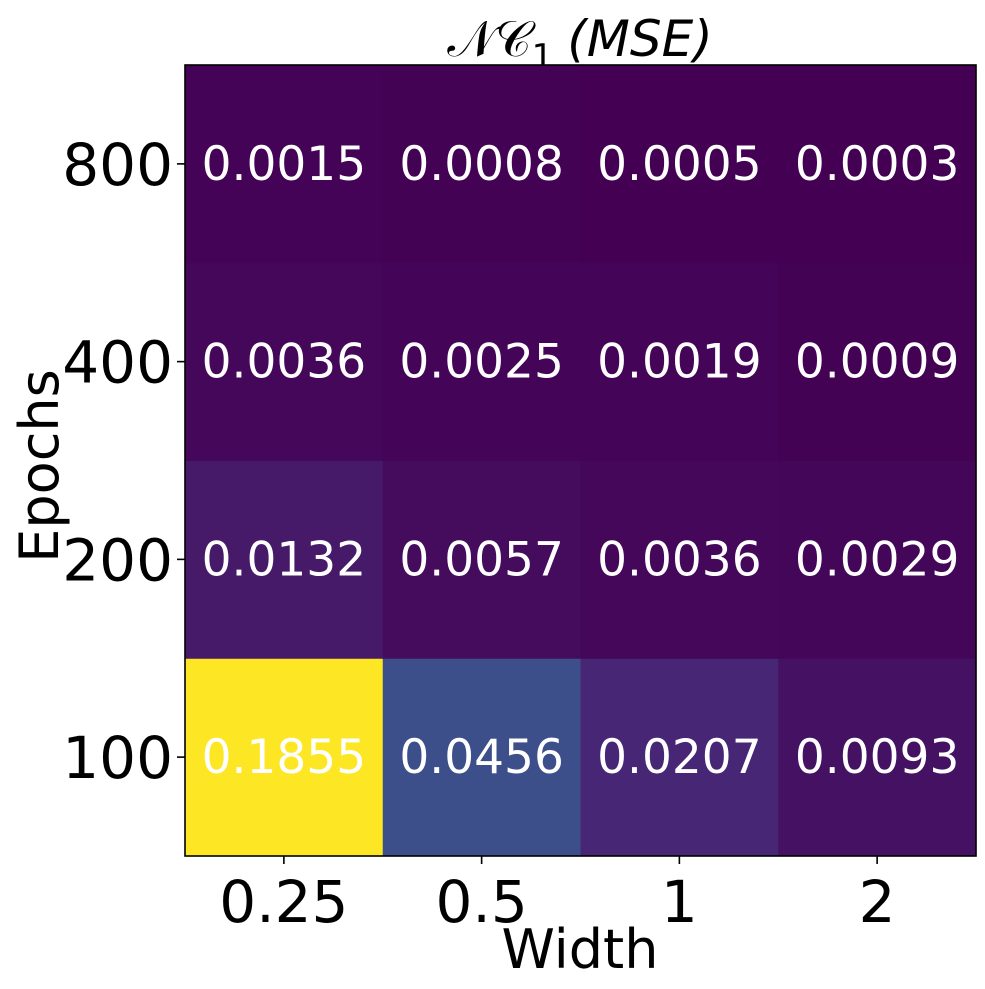  Describe the element at coordinates (117, 165) in the screenshot. I see `y-tick-label: 800` at that location.